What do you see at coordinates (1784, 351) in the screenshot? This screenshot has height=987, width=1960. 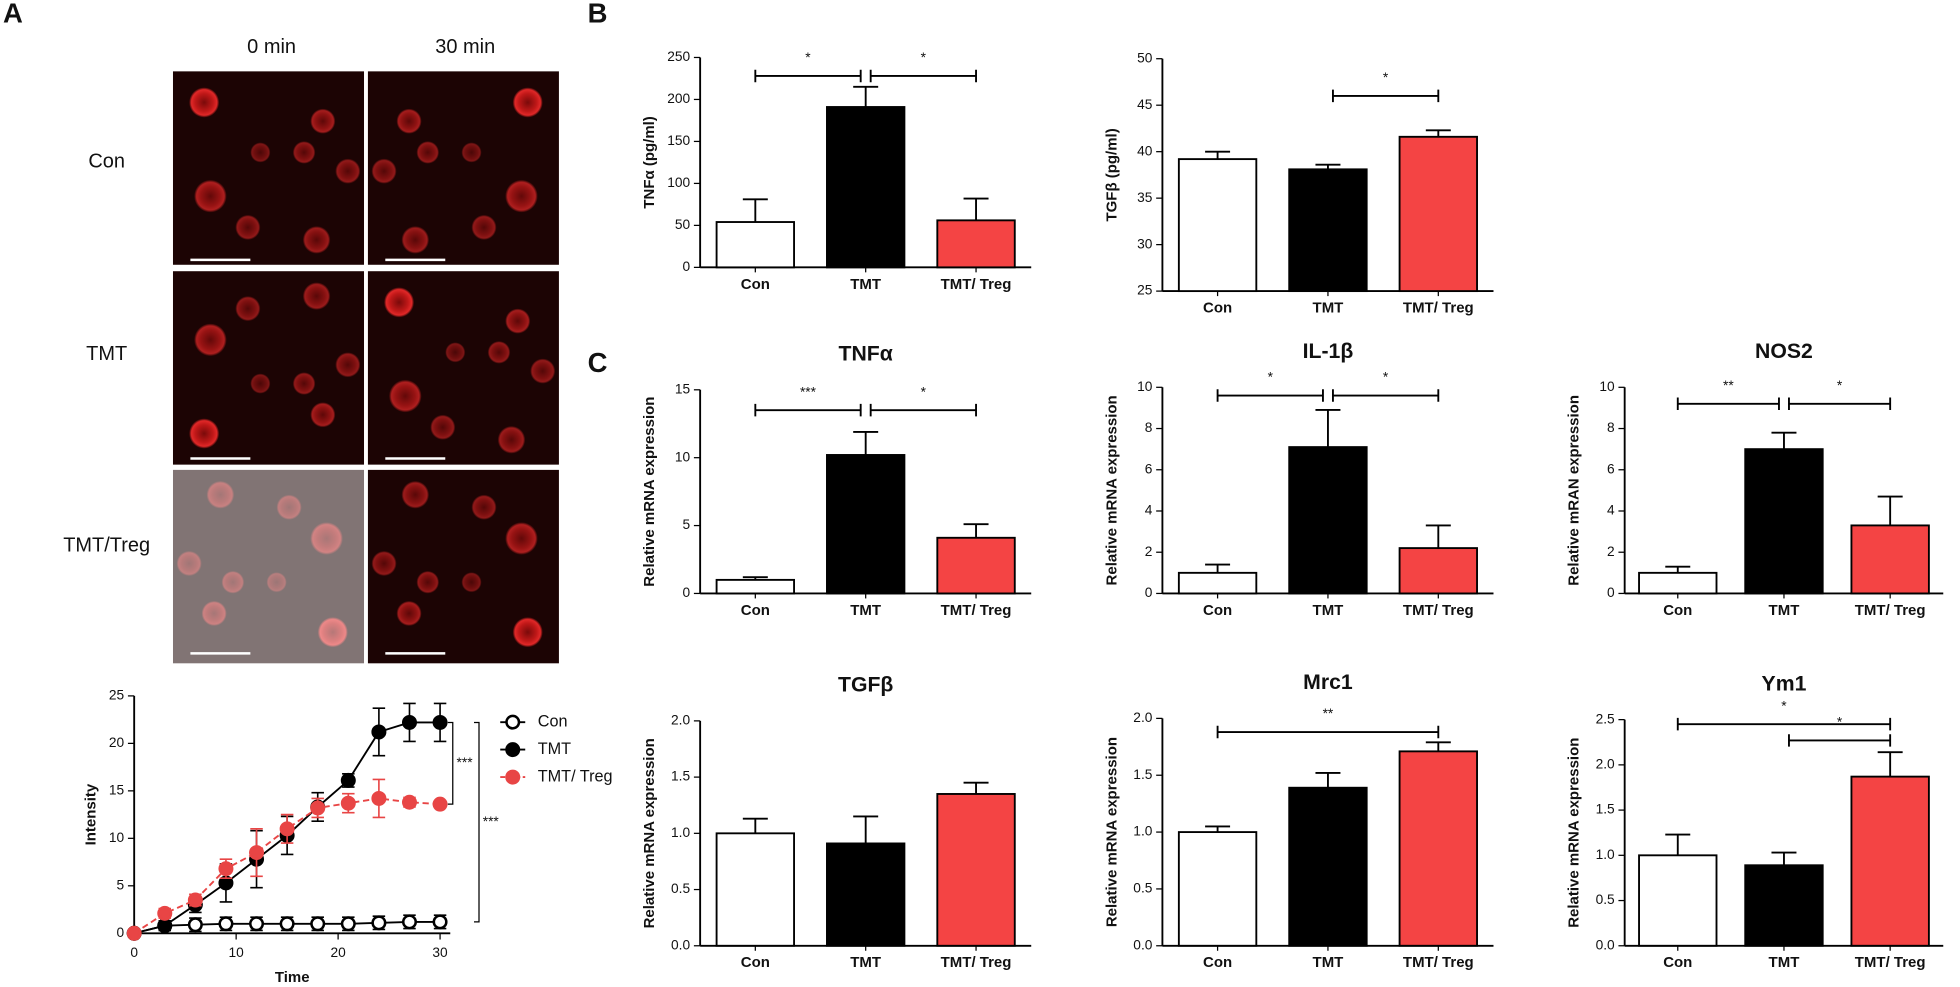 I see `chart-title: NOS2` at bounding box center [1784, 351].